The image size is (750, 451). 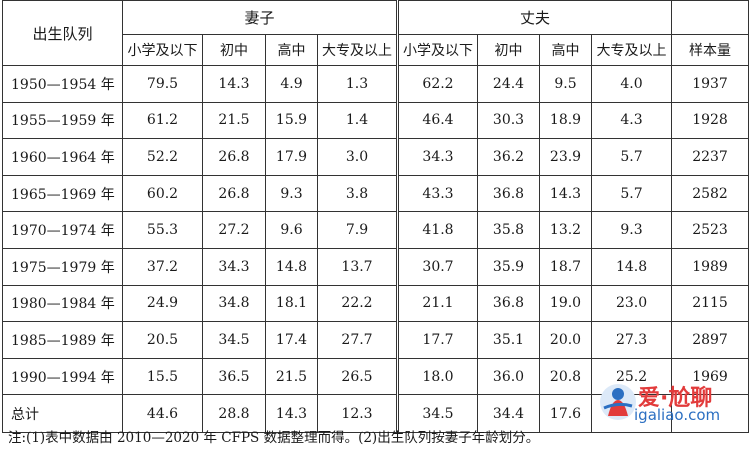 I want to click on value-cell: 24.9, so click(x=162, y=303).